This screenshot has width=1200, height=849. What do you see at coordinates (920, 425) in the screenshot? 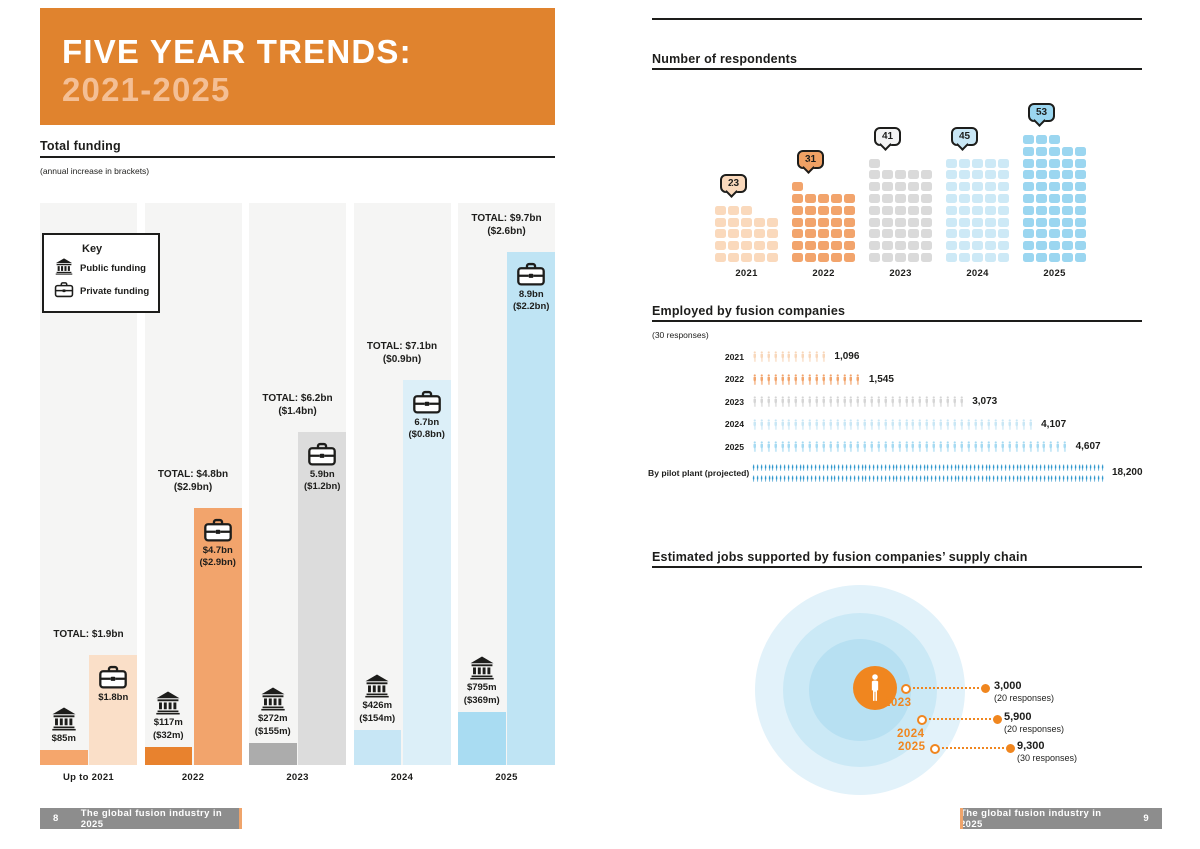
I see `employed-row: 2024 4,107` at bounding box center [920, 425].